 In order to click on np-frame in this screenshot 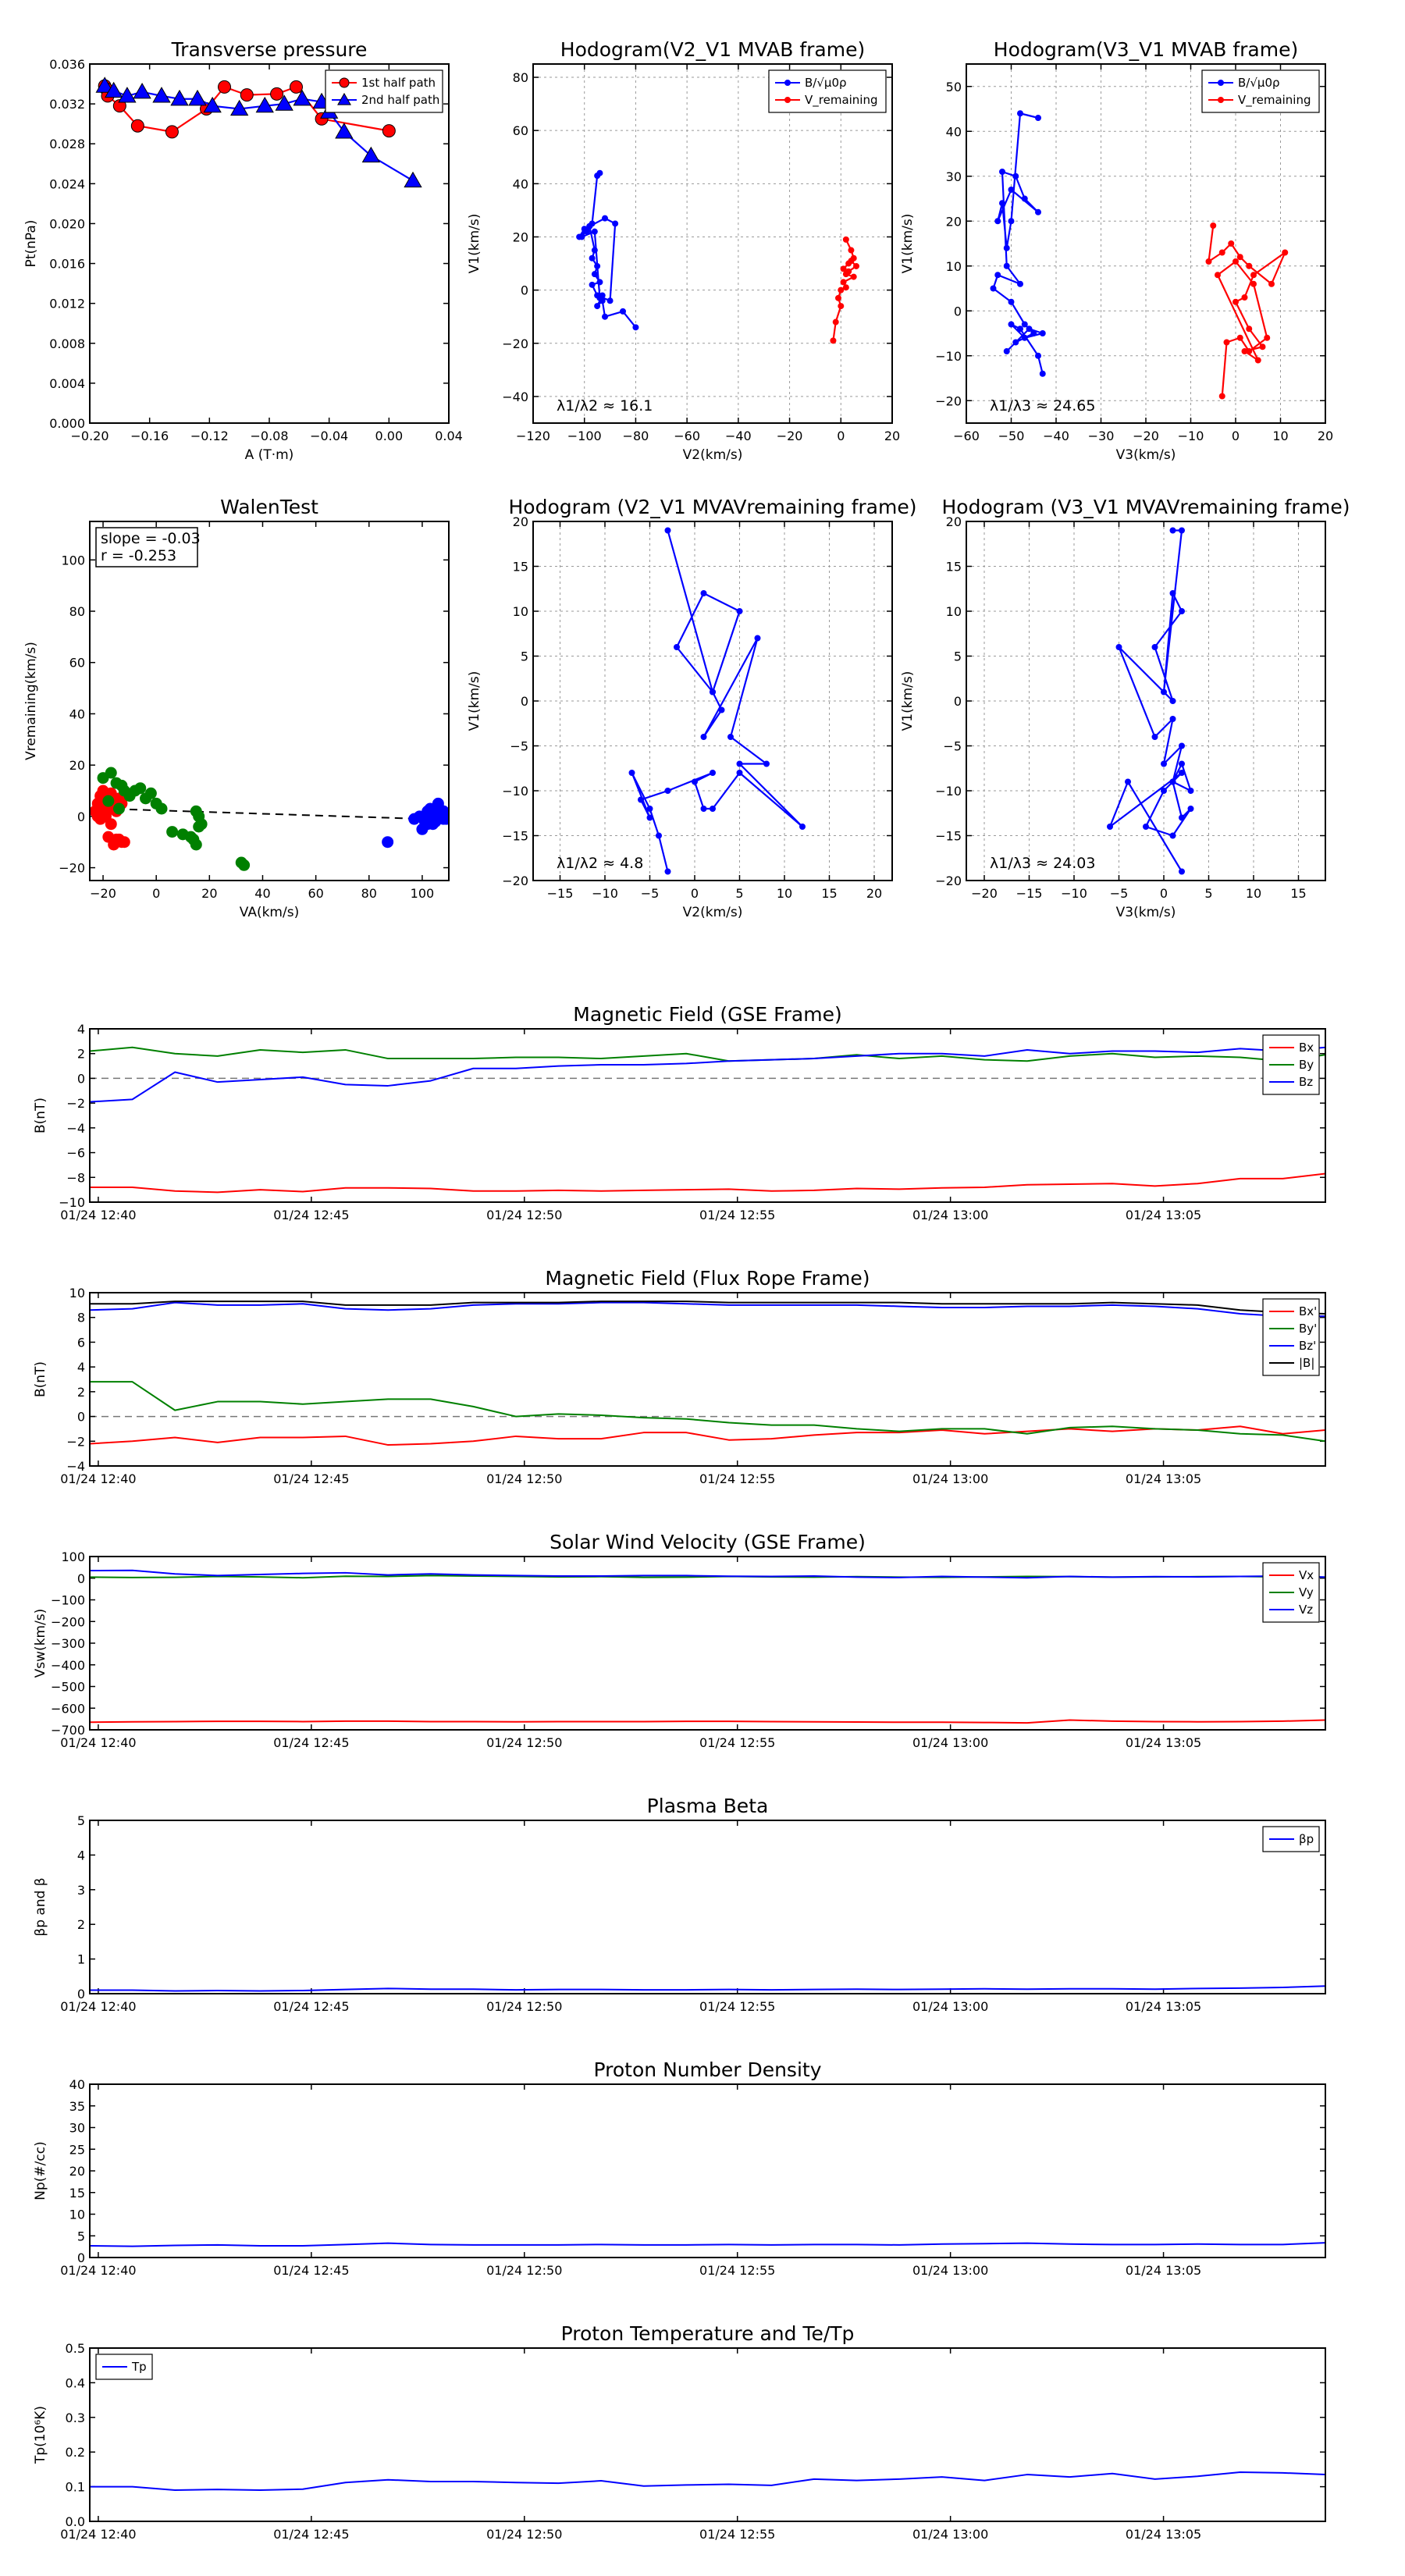, I will do `click(708, 2170)`.